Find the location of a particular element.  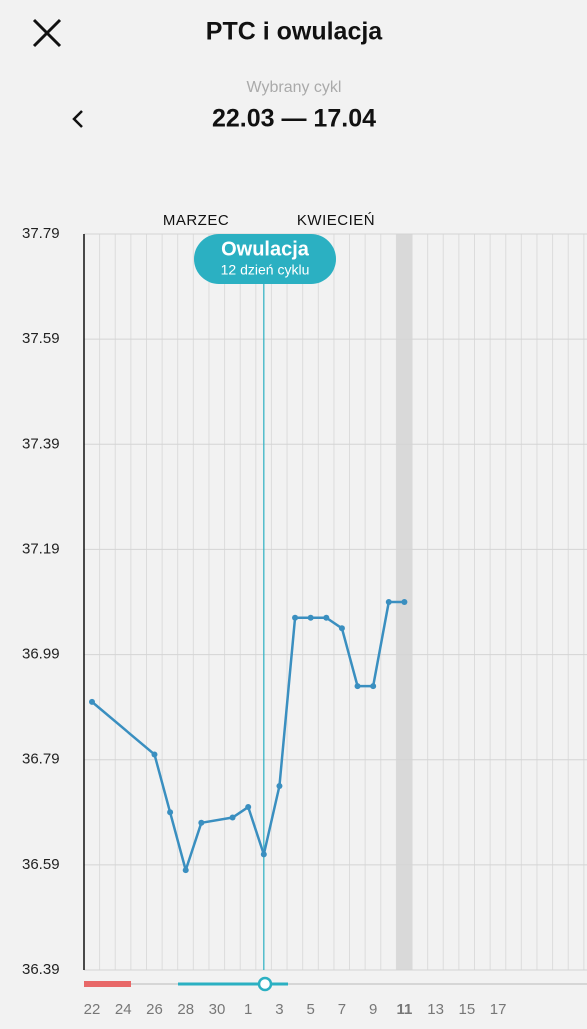

cycle-range: 22.03 — 17.04 is located at coordinates (294, 119).